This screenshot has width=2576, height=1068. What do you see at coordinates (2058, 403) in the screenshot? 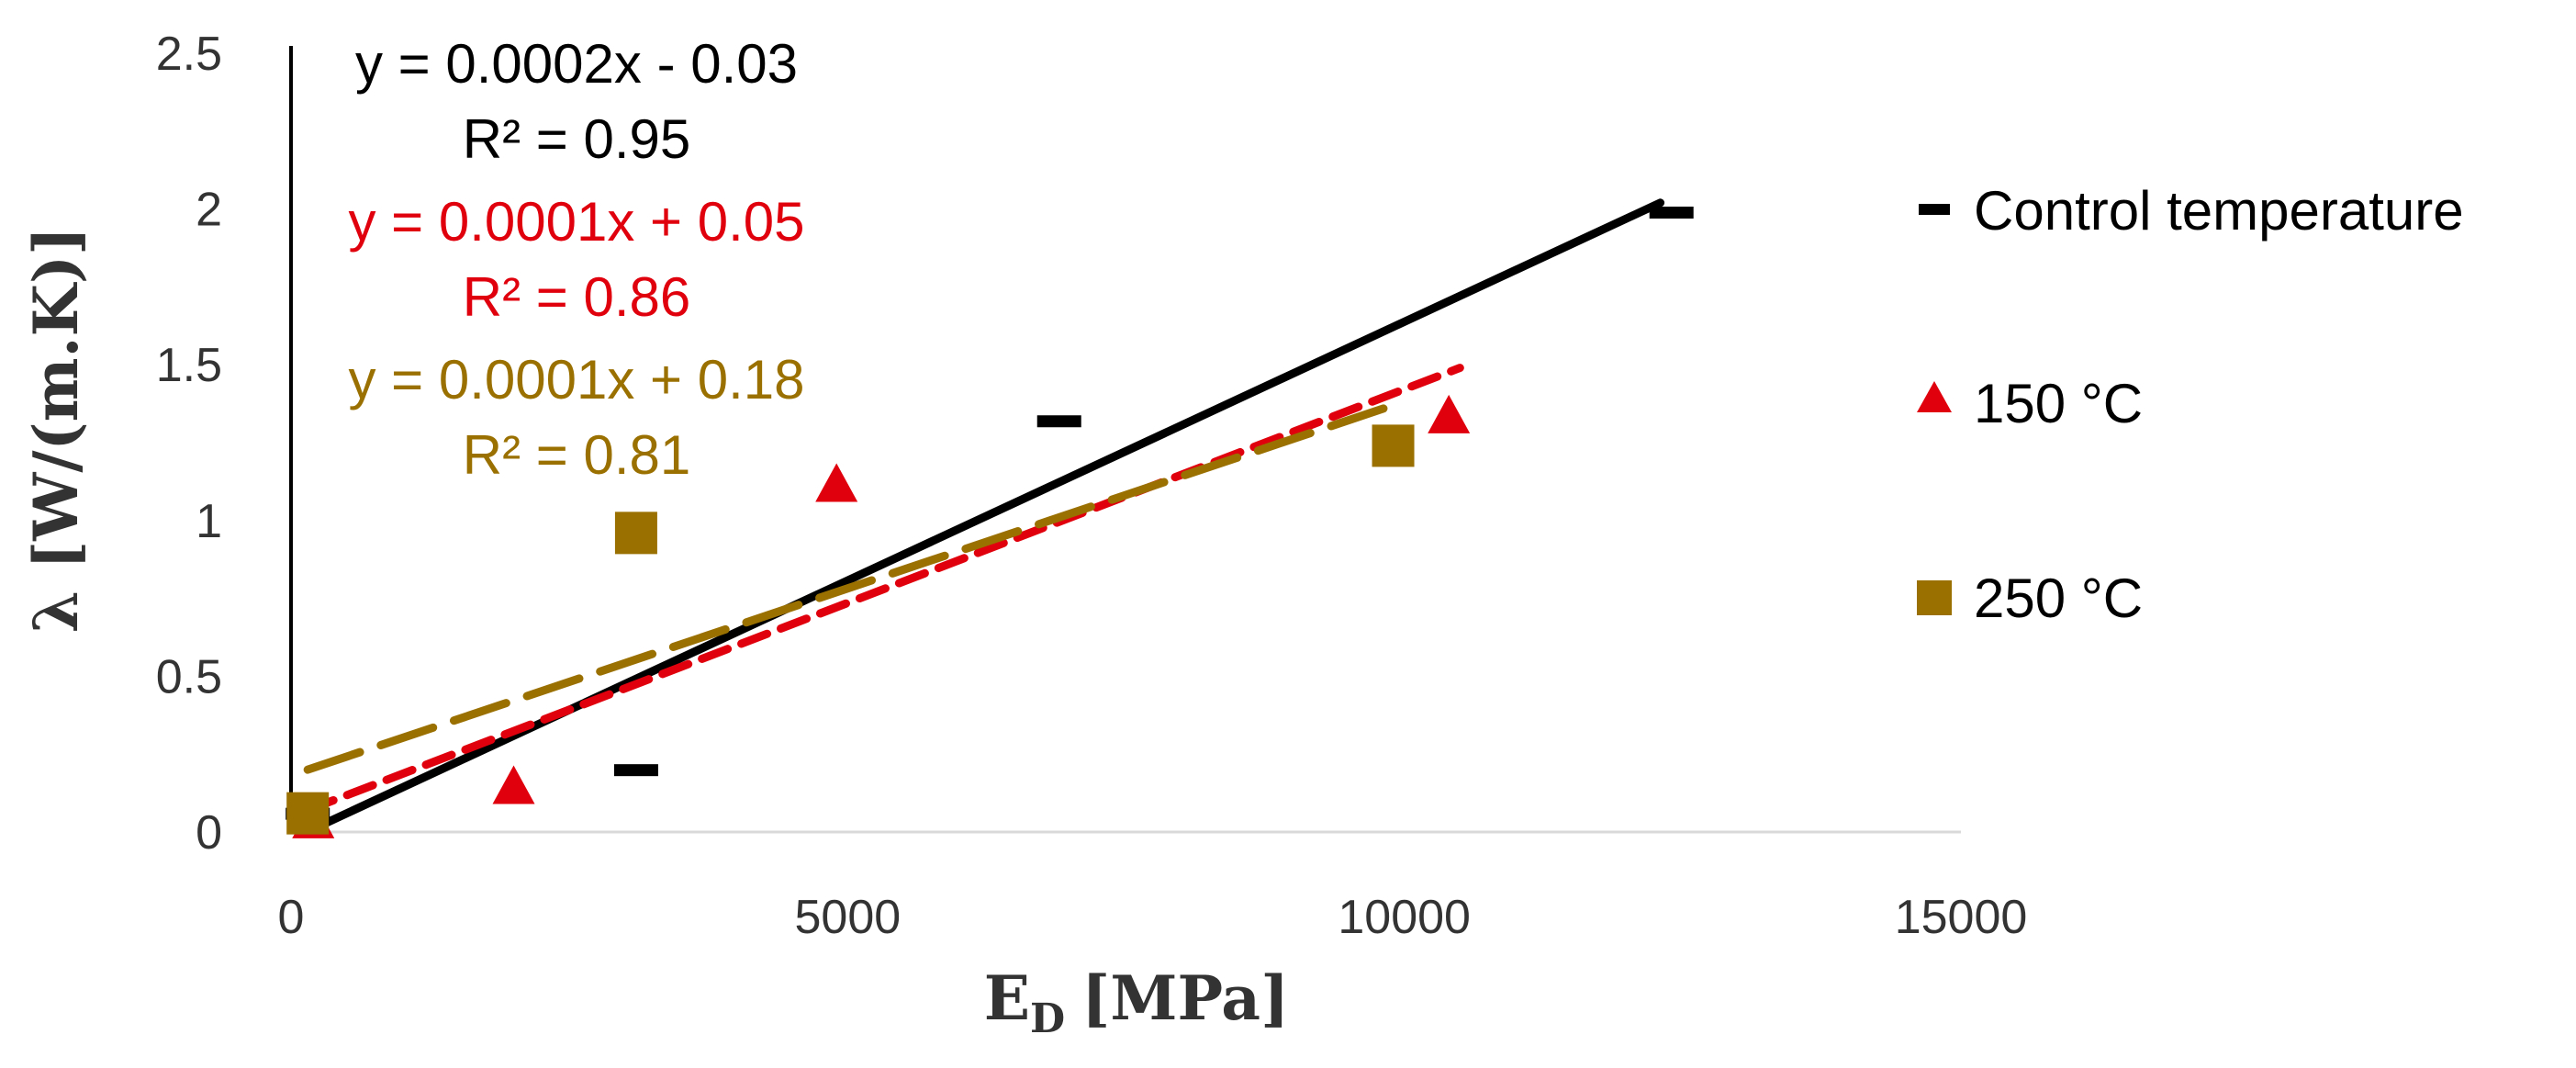
I see `legend-label-150: 150 °C` at bounding box center [2058, 403].